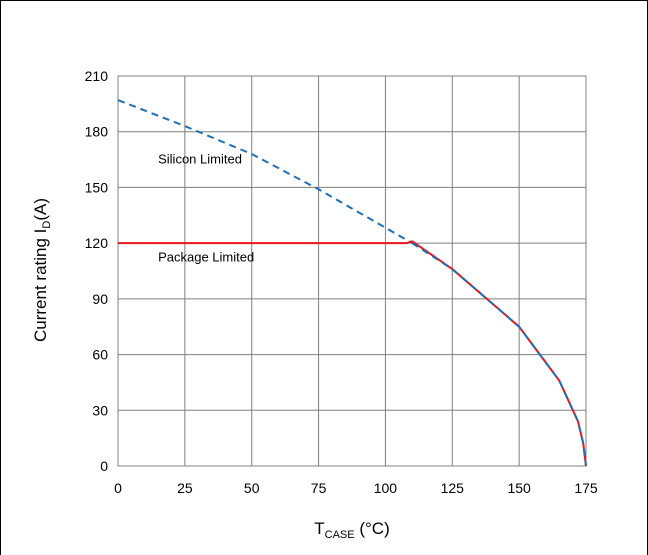 The image size is (648, 555). Describe the element at coordinates (586, 488) in the screenshot. I see `x-tick-label: 175` at that location.